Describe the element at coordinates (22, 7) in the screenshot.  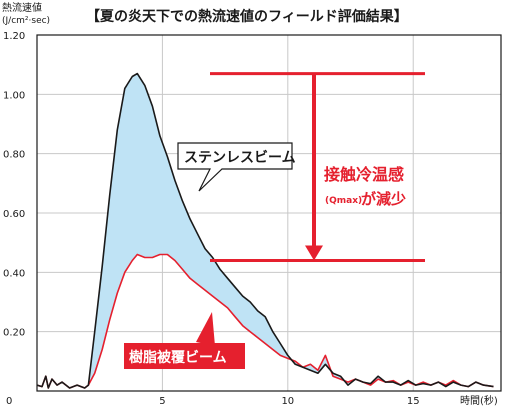
I see `y-axis-label-line1: 熱流速値` at that location.